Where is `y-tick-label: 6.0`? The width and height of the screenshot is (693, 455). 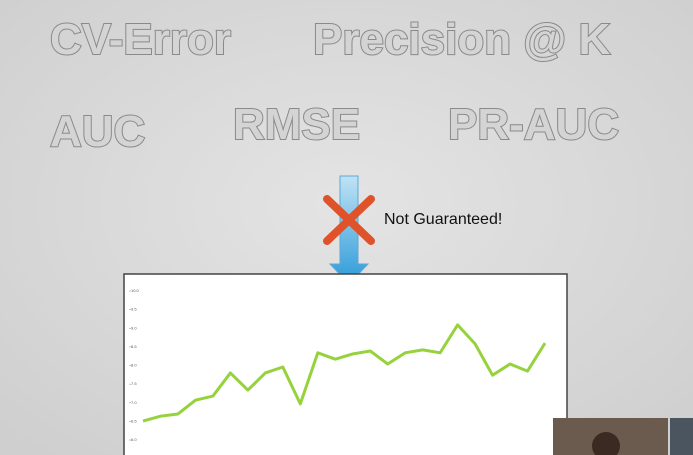 y-tick-label: 6.0 is located at coordinates (134, 439).